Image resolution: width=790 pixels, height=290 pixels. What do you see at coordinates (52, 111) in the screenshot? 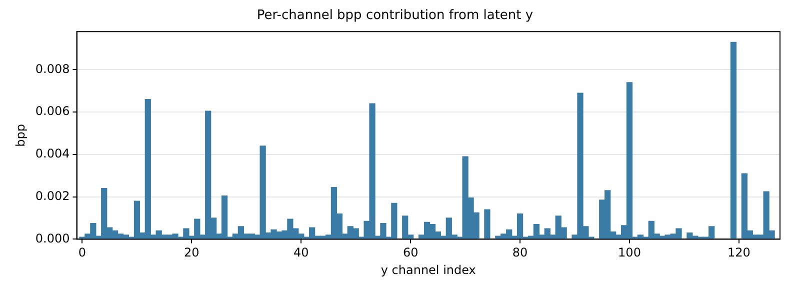
I see `y-tick-label: 0.006` at bounding box center [52, 111].